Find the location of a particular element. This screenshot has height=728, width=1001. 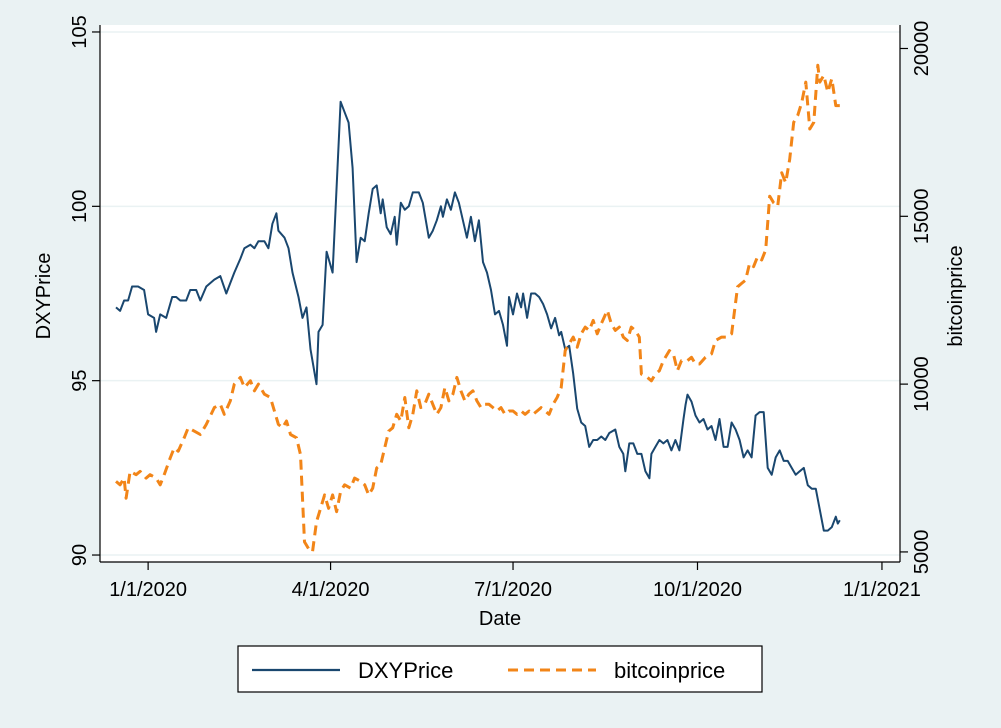

left-y-axis-title: DXYPrice is located at coordinates (44, 296).